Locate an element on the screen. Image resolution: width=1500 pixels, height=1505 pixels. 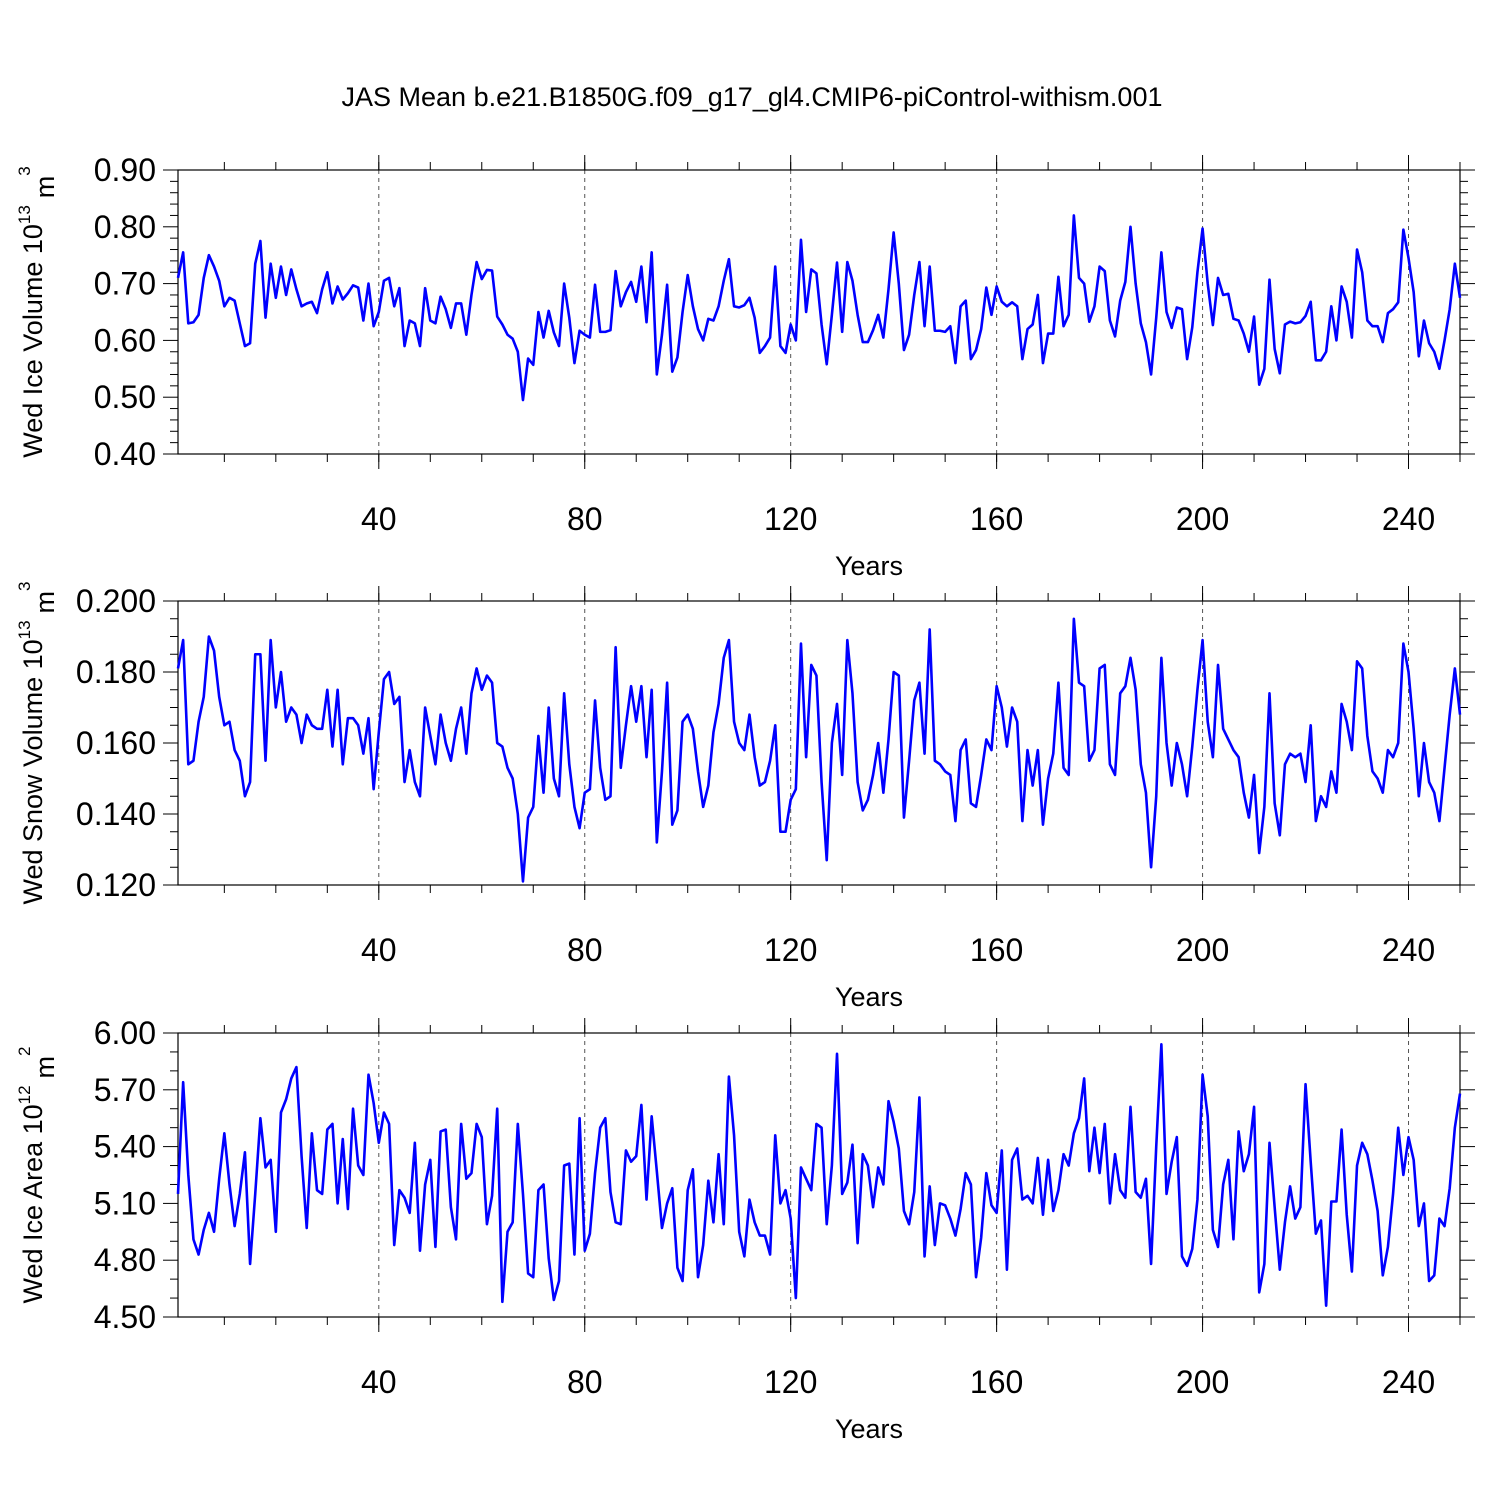
y-tick-label: 0.90 is located at coordinates (125, 170).